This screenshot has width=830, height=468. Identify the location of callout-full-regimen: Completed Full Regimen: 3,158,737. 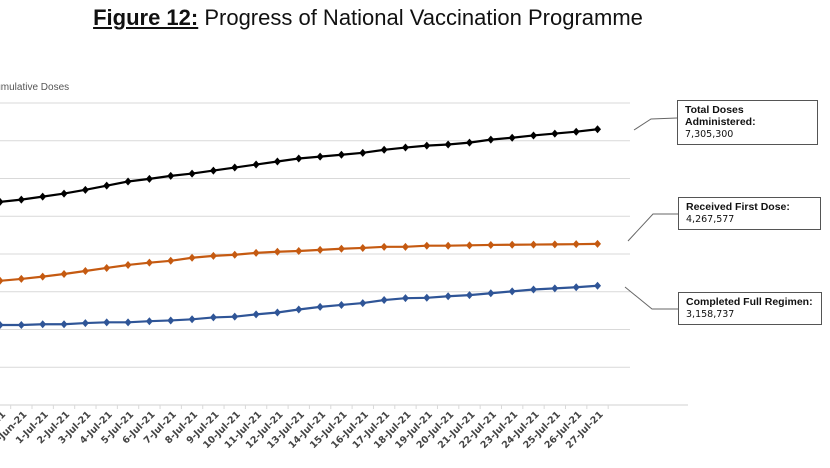
(750, 308).